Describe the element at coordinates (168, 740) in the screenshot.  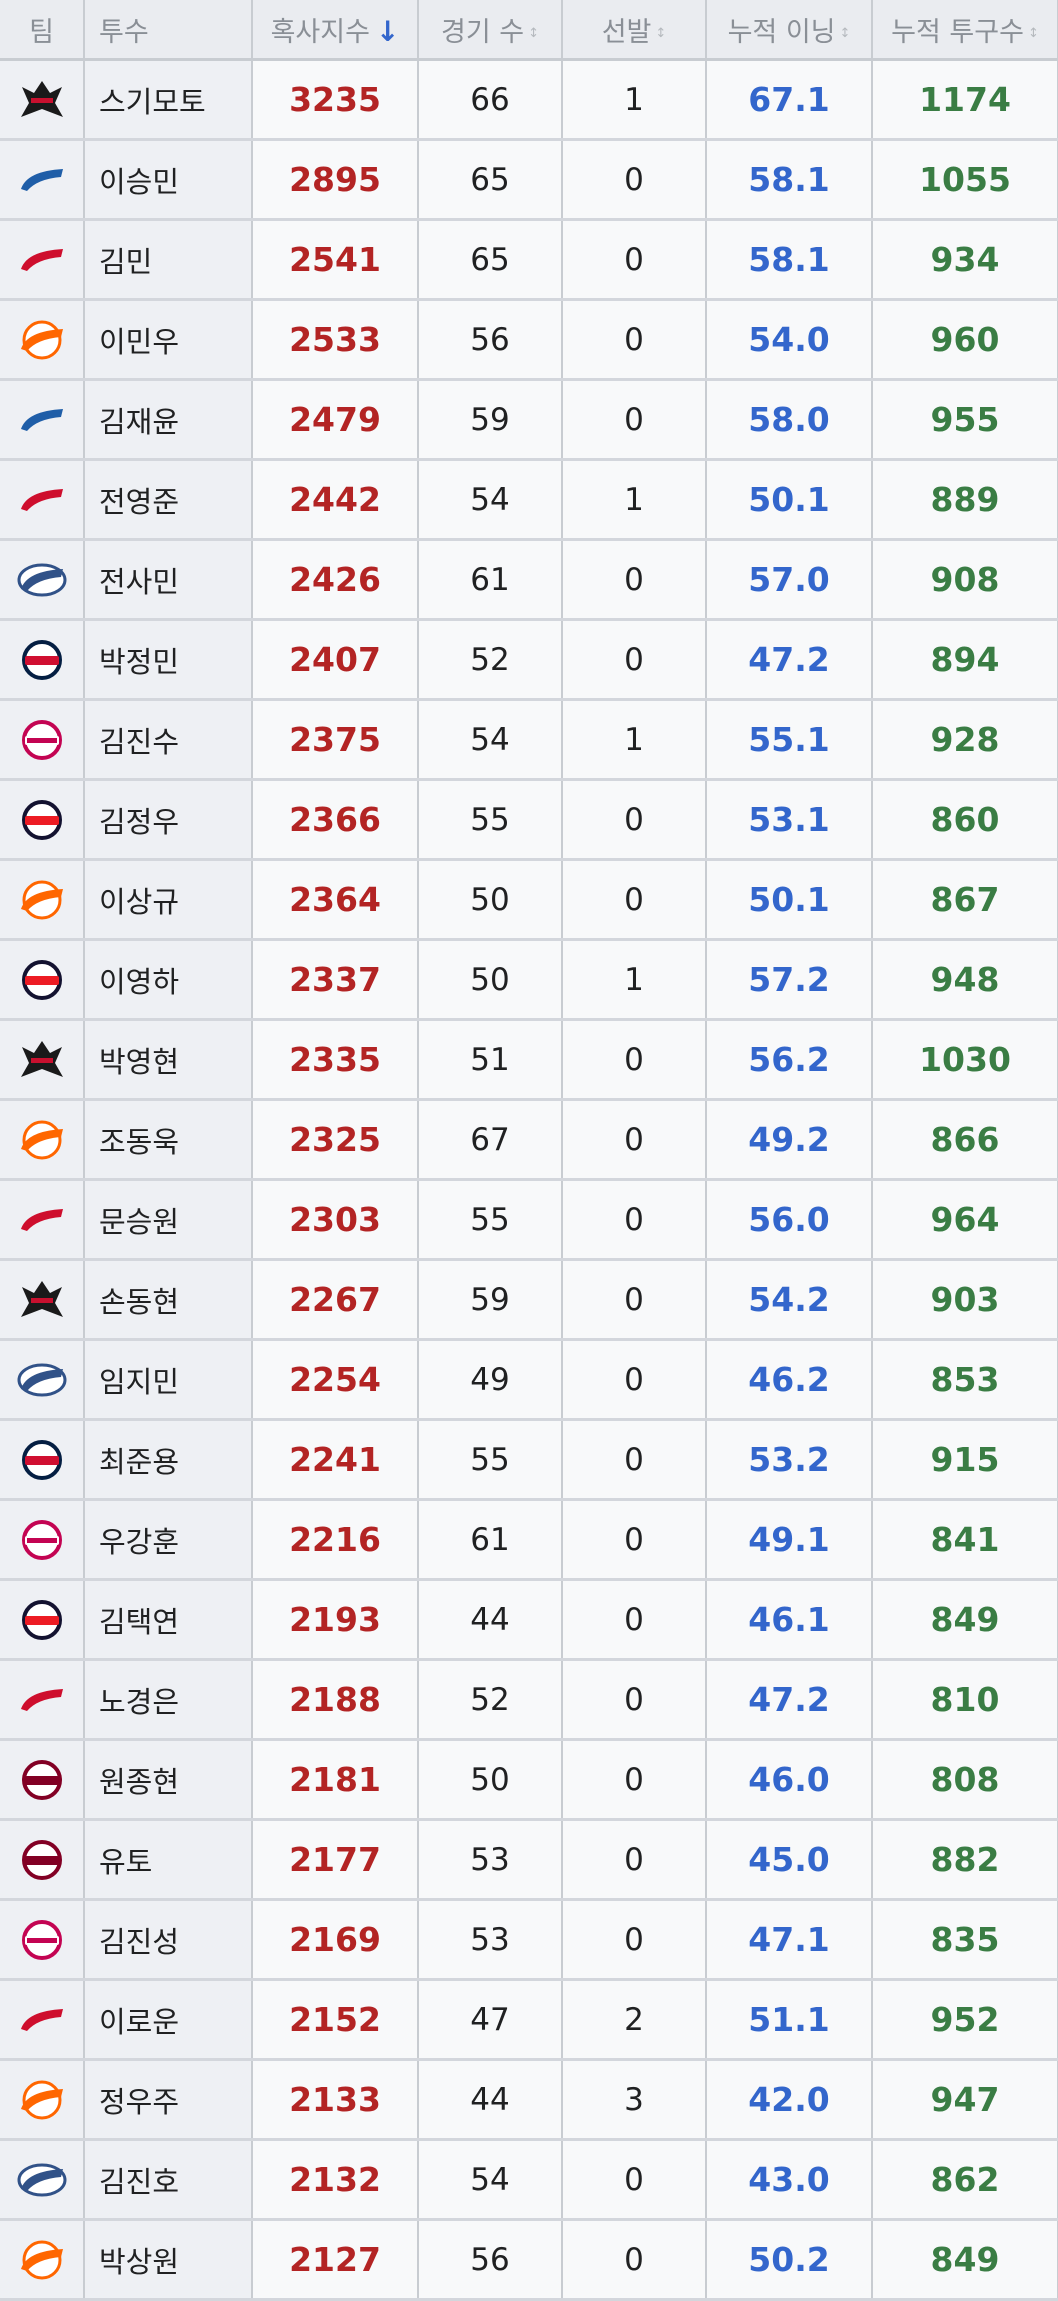
I see `pitcher-name: 김진수` at that location.